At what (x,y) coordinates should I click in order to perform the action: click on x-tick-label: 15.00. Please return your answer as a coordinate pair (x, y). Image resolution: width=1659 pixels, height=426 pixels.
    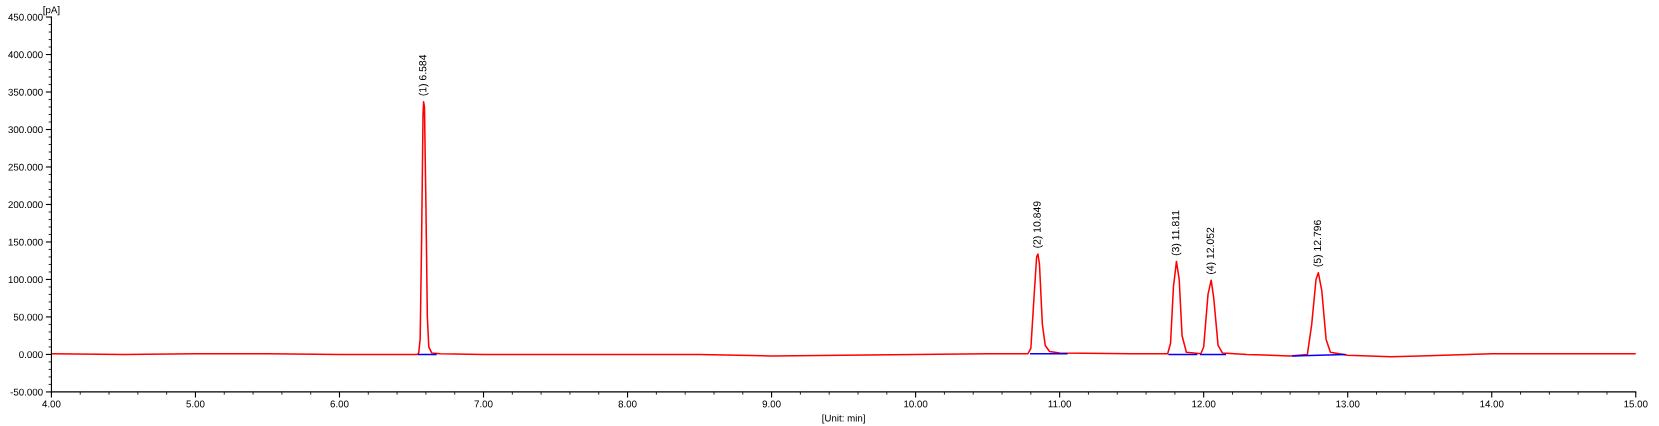
    Looking at the image, I should click on (1636, 404).